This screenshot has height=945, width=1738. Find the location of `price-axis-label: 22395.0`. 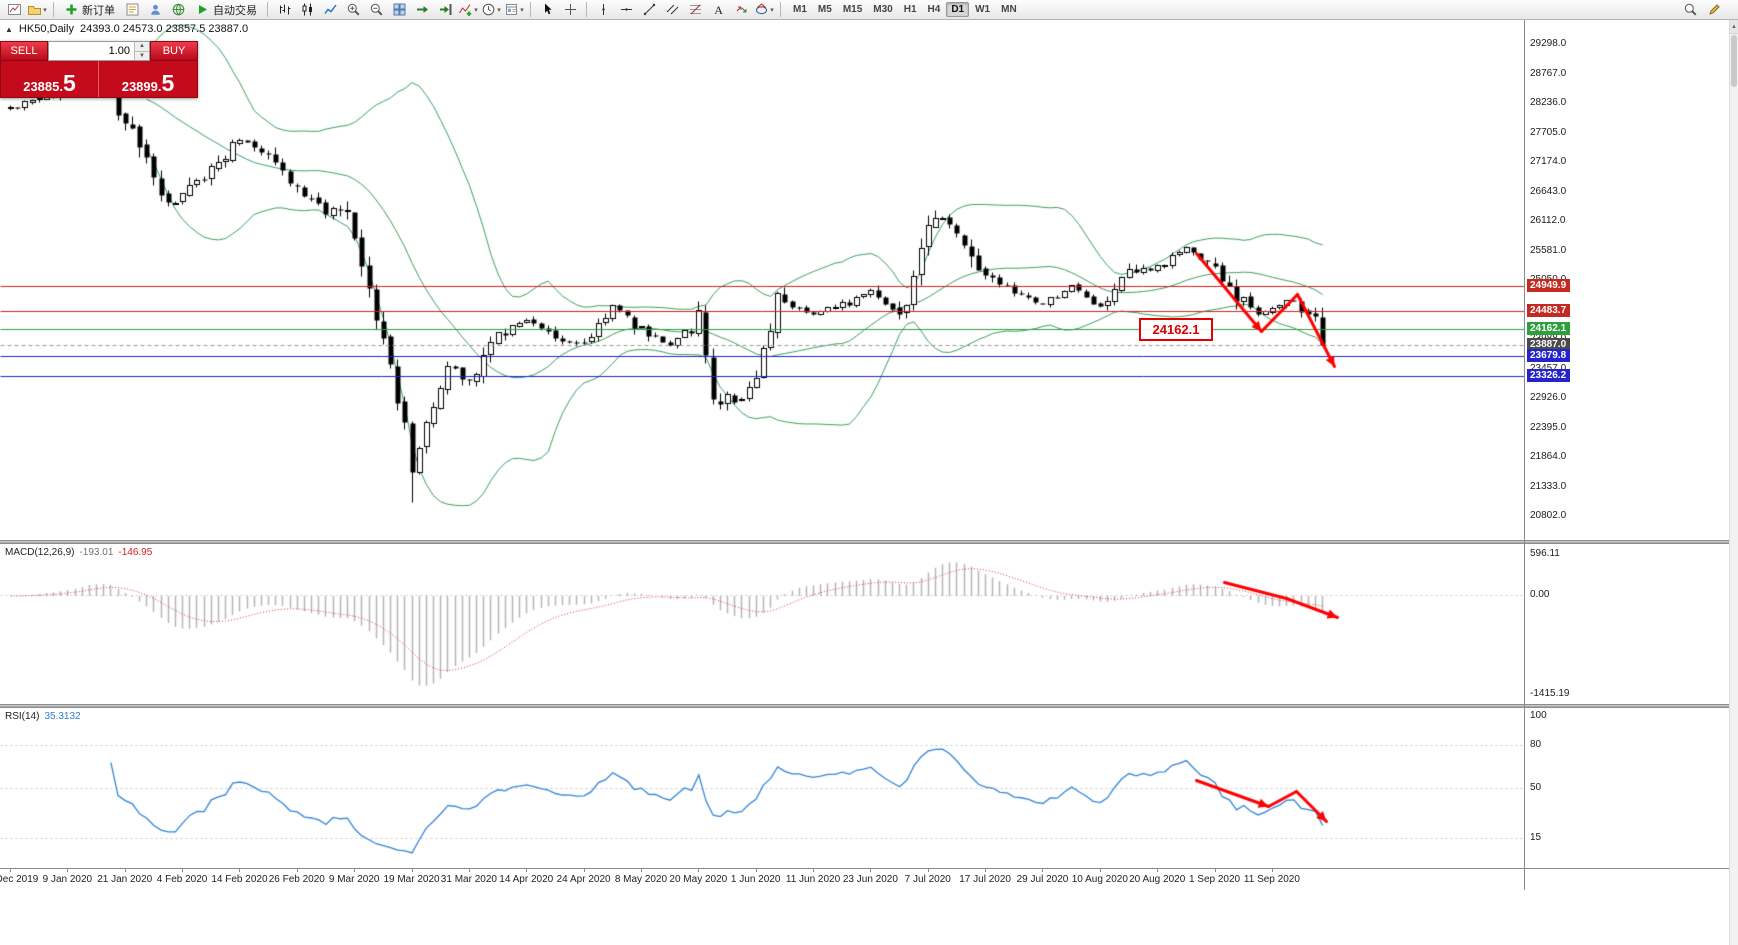

price-axis-label: 22395.0 is located at coordinates (1548, 427).